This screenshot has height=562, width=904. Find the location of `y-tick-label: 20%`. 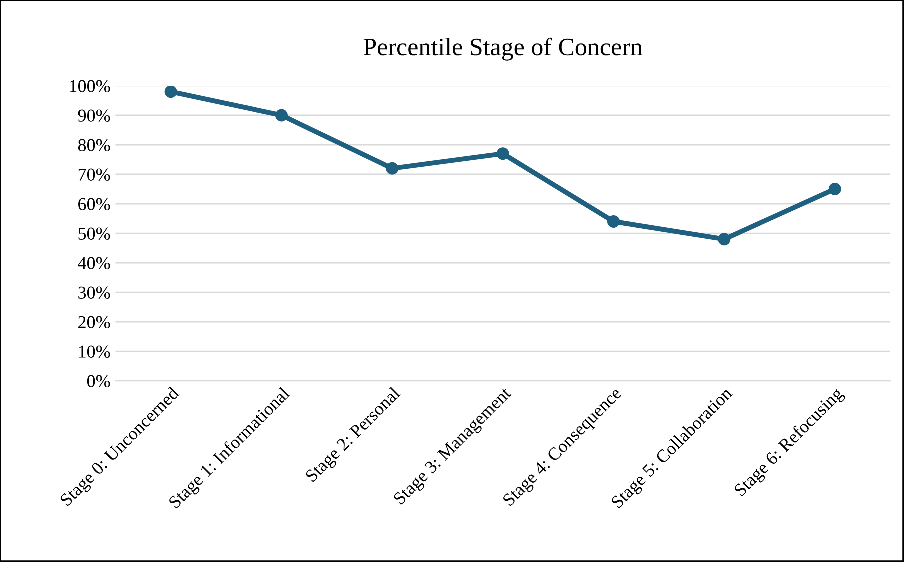

y-tick-label: 20% is located at coordinates (94, 322).